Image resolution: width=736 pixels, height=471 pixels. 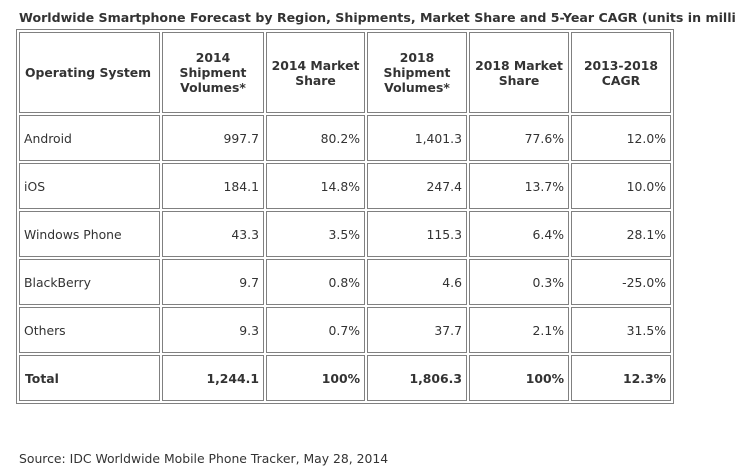 I want to click on shipments-2018-cell: 4.6, so click(x=417, y=282).